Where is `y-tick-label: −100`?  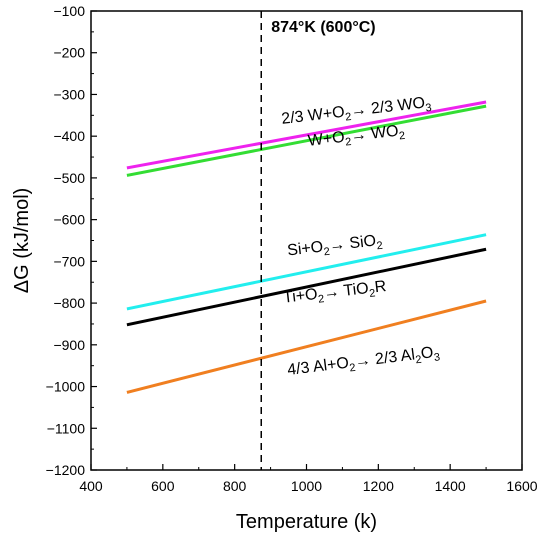 y-tick-label: −100 is located at coordinates (69, 11).